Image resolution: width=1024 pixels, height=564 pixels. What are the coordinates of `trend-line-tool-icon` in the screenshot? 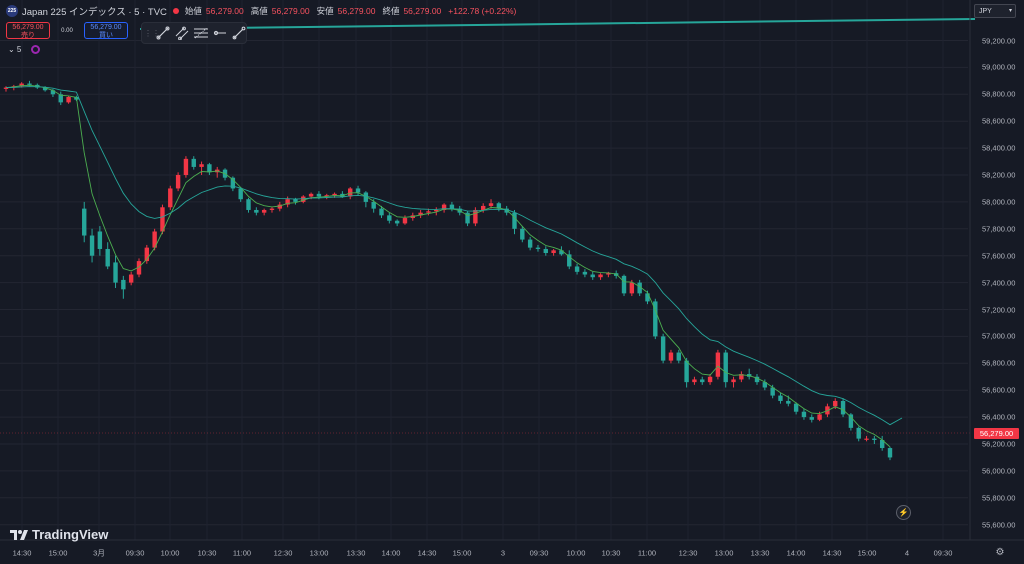 It's located at (163, 33).